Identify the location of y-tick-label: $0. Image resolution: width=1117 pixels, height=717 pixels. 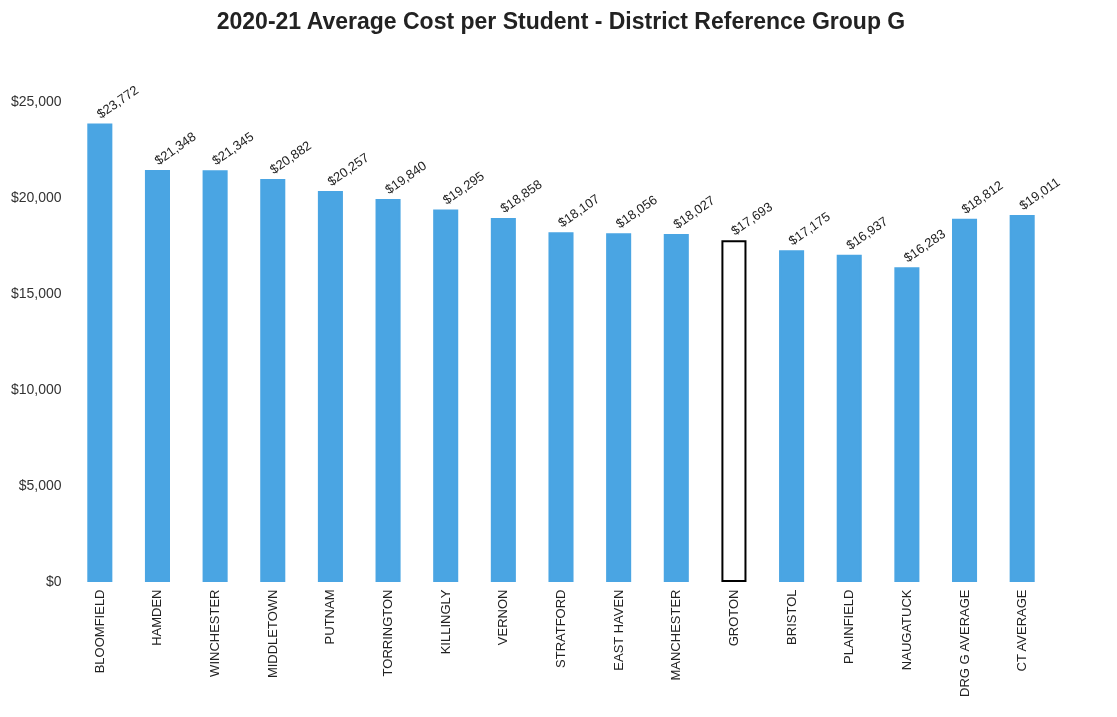
(53, 580).